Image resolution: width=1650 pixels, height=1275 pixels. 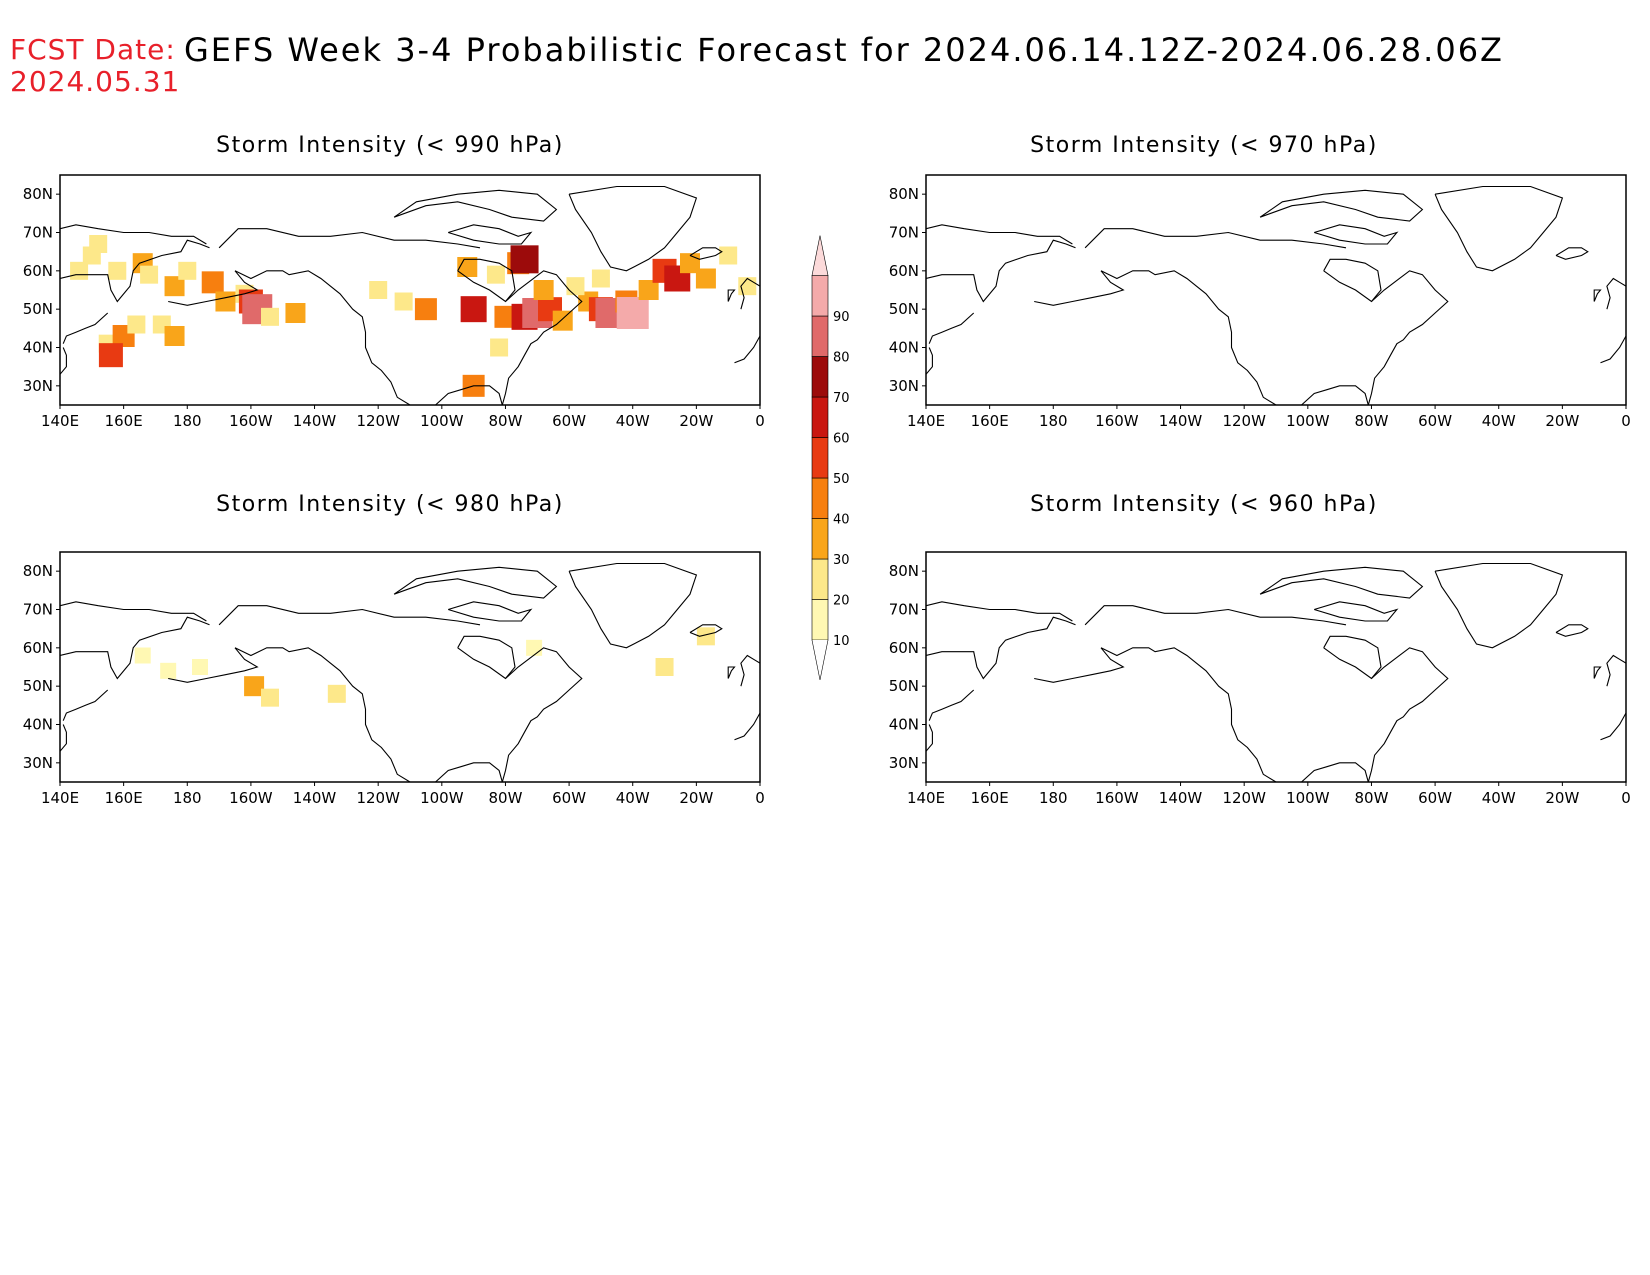 I want to click on y-tick-label: 50N, so click(x=38, y=686).